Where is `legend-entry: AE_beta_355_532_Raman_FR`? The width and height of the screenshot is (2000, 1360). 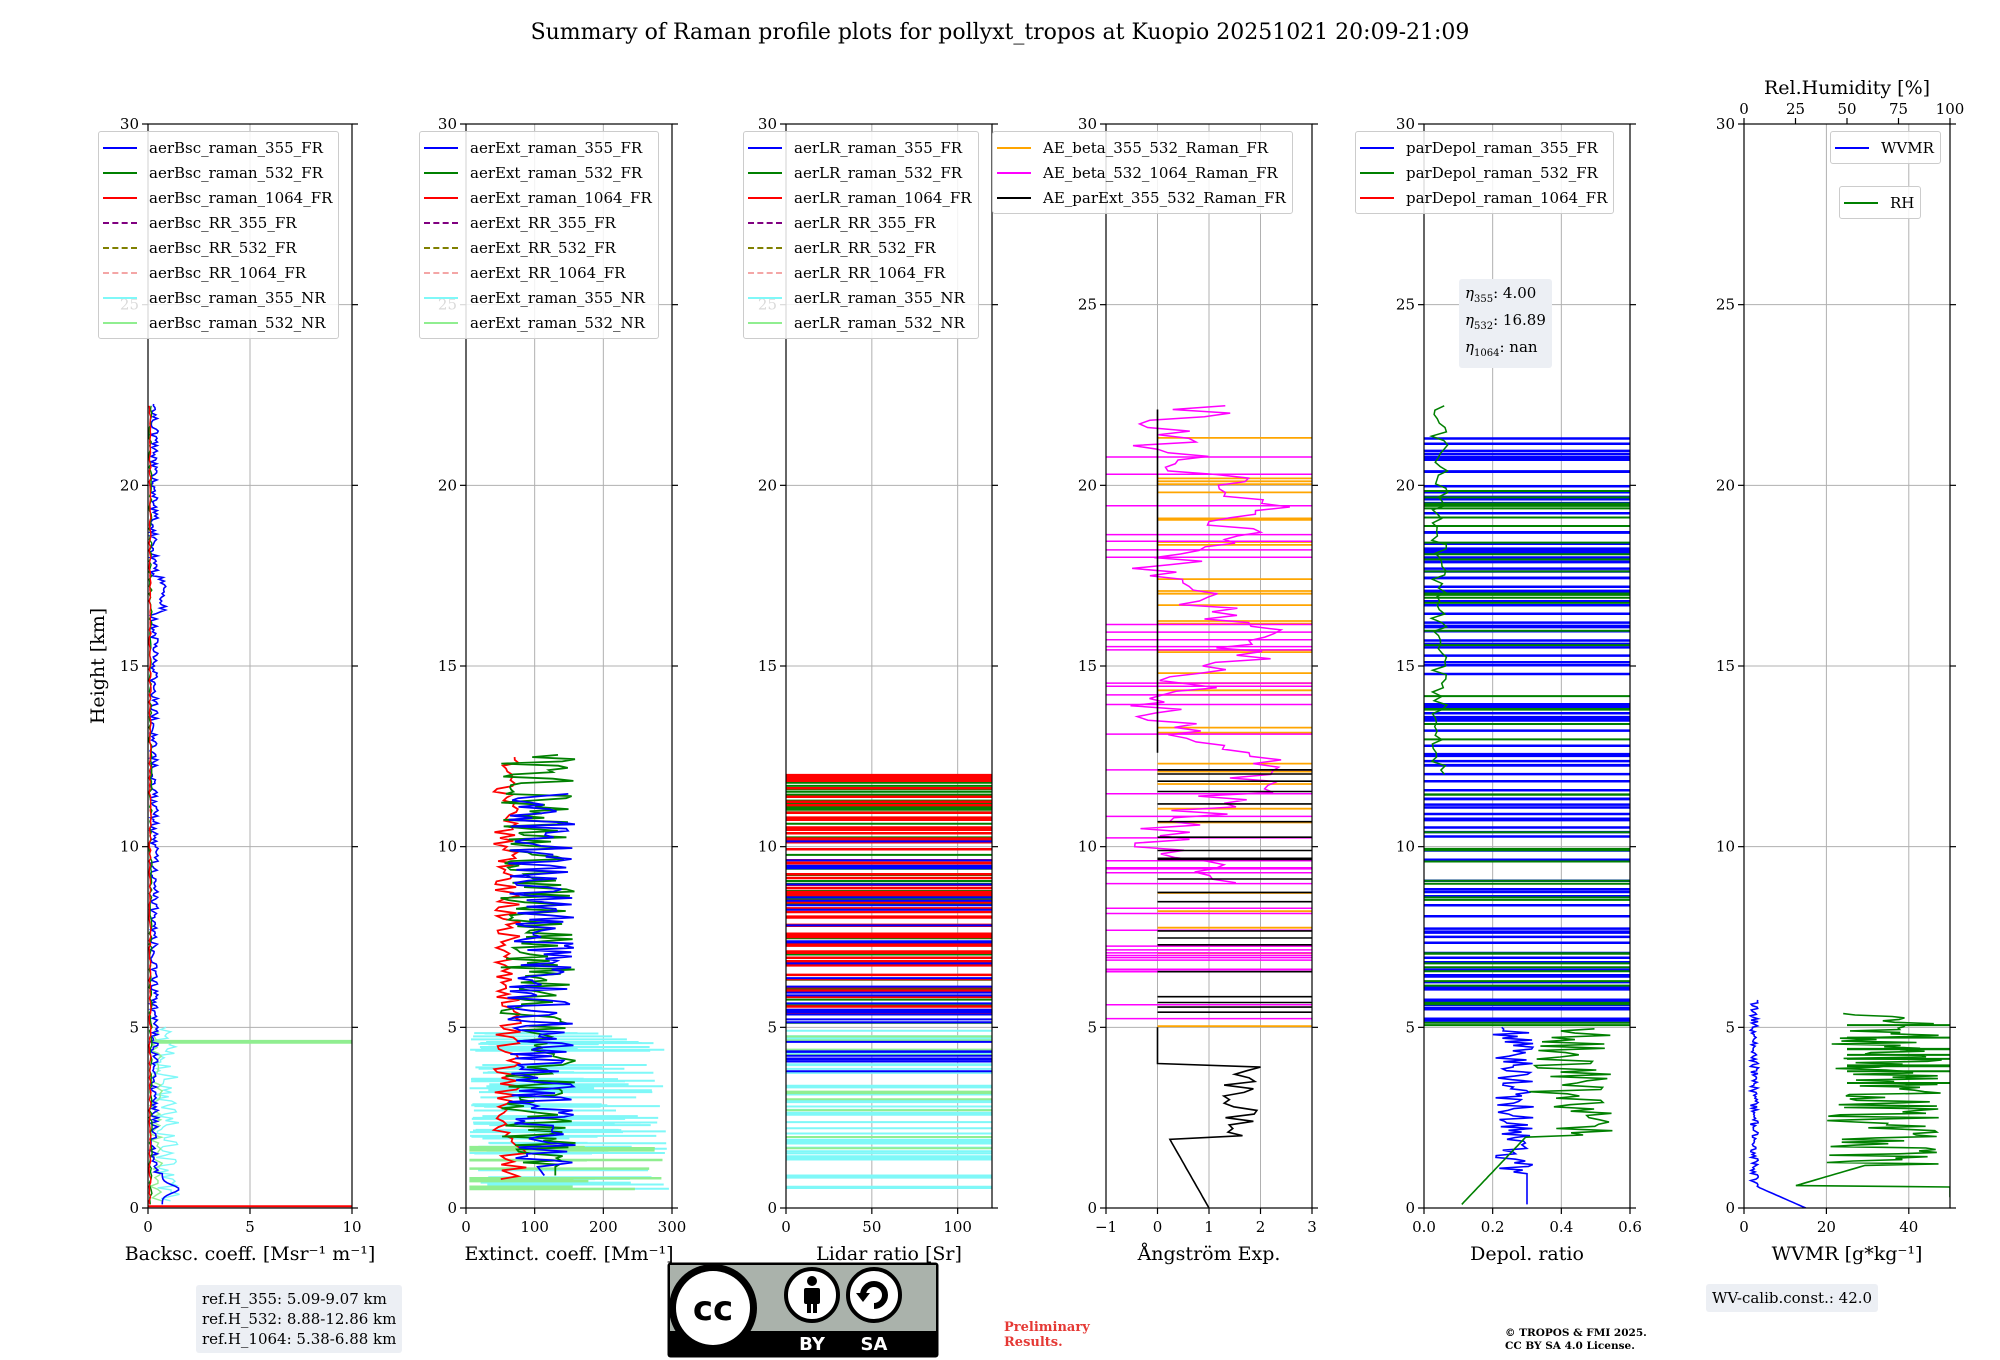 legend-entry: AE_beta_355_532_Raman_FR is located at coordinates (1141, 147).